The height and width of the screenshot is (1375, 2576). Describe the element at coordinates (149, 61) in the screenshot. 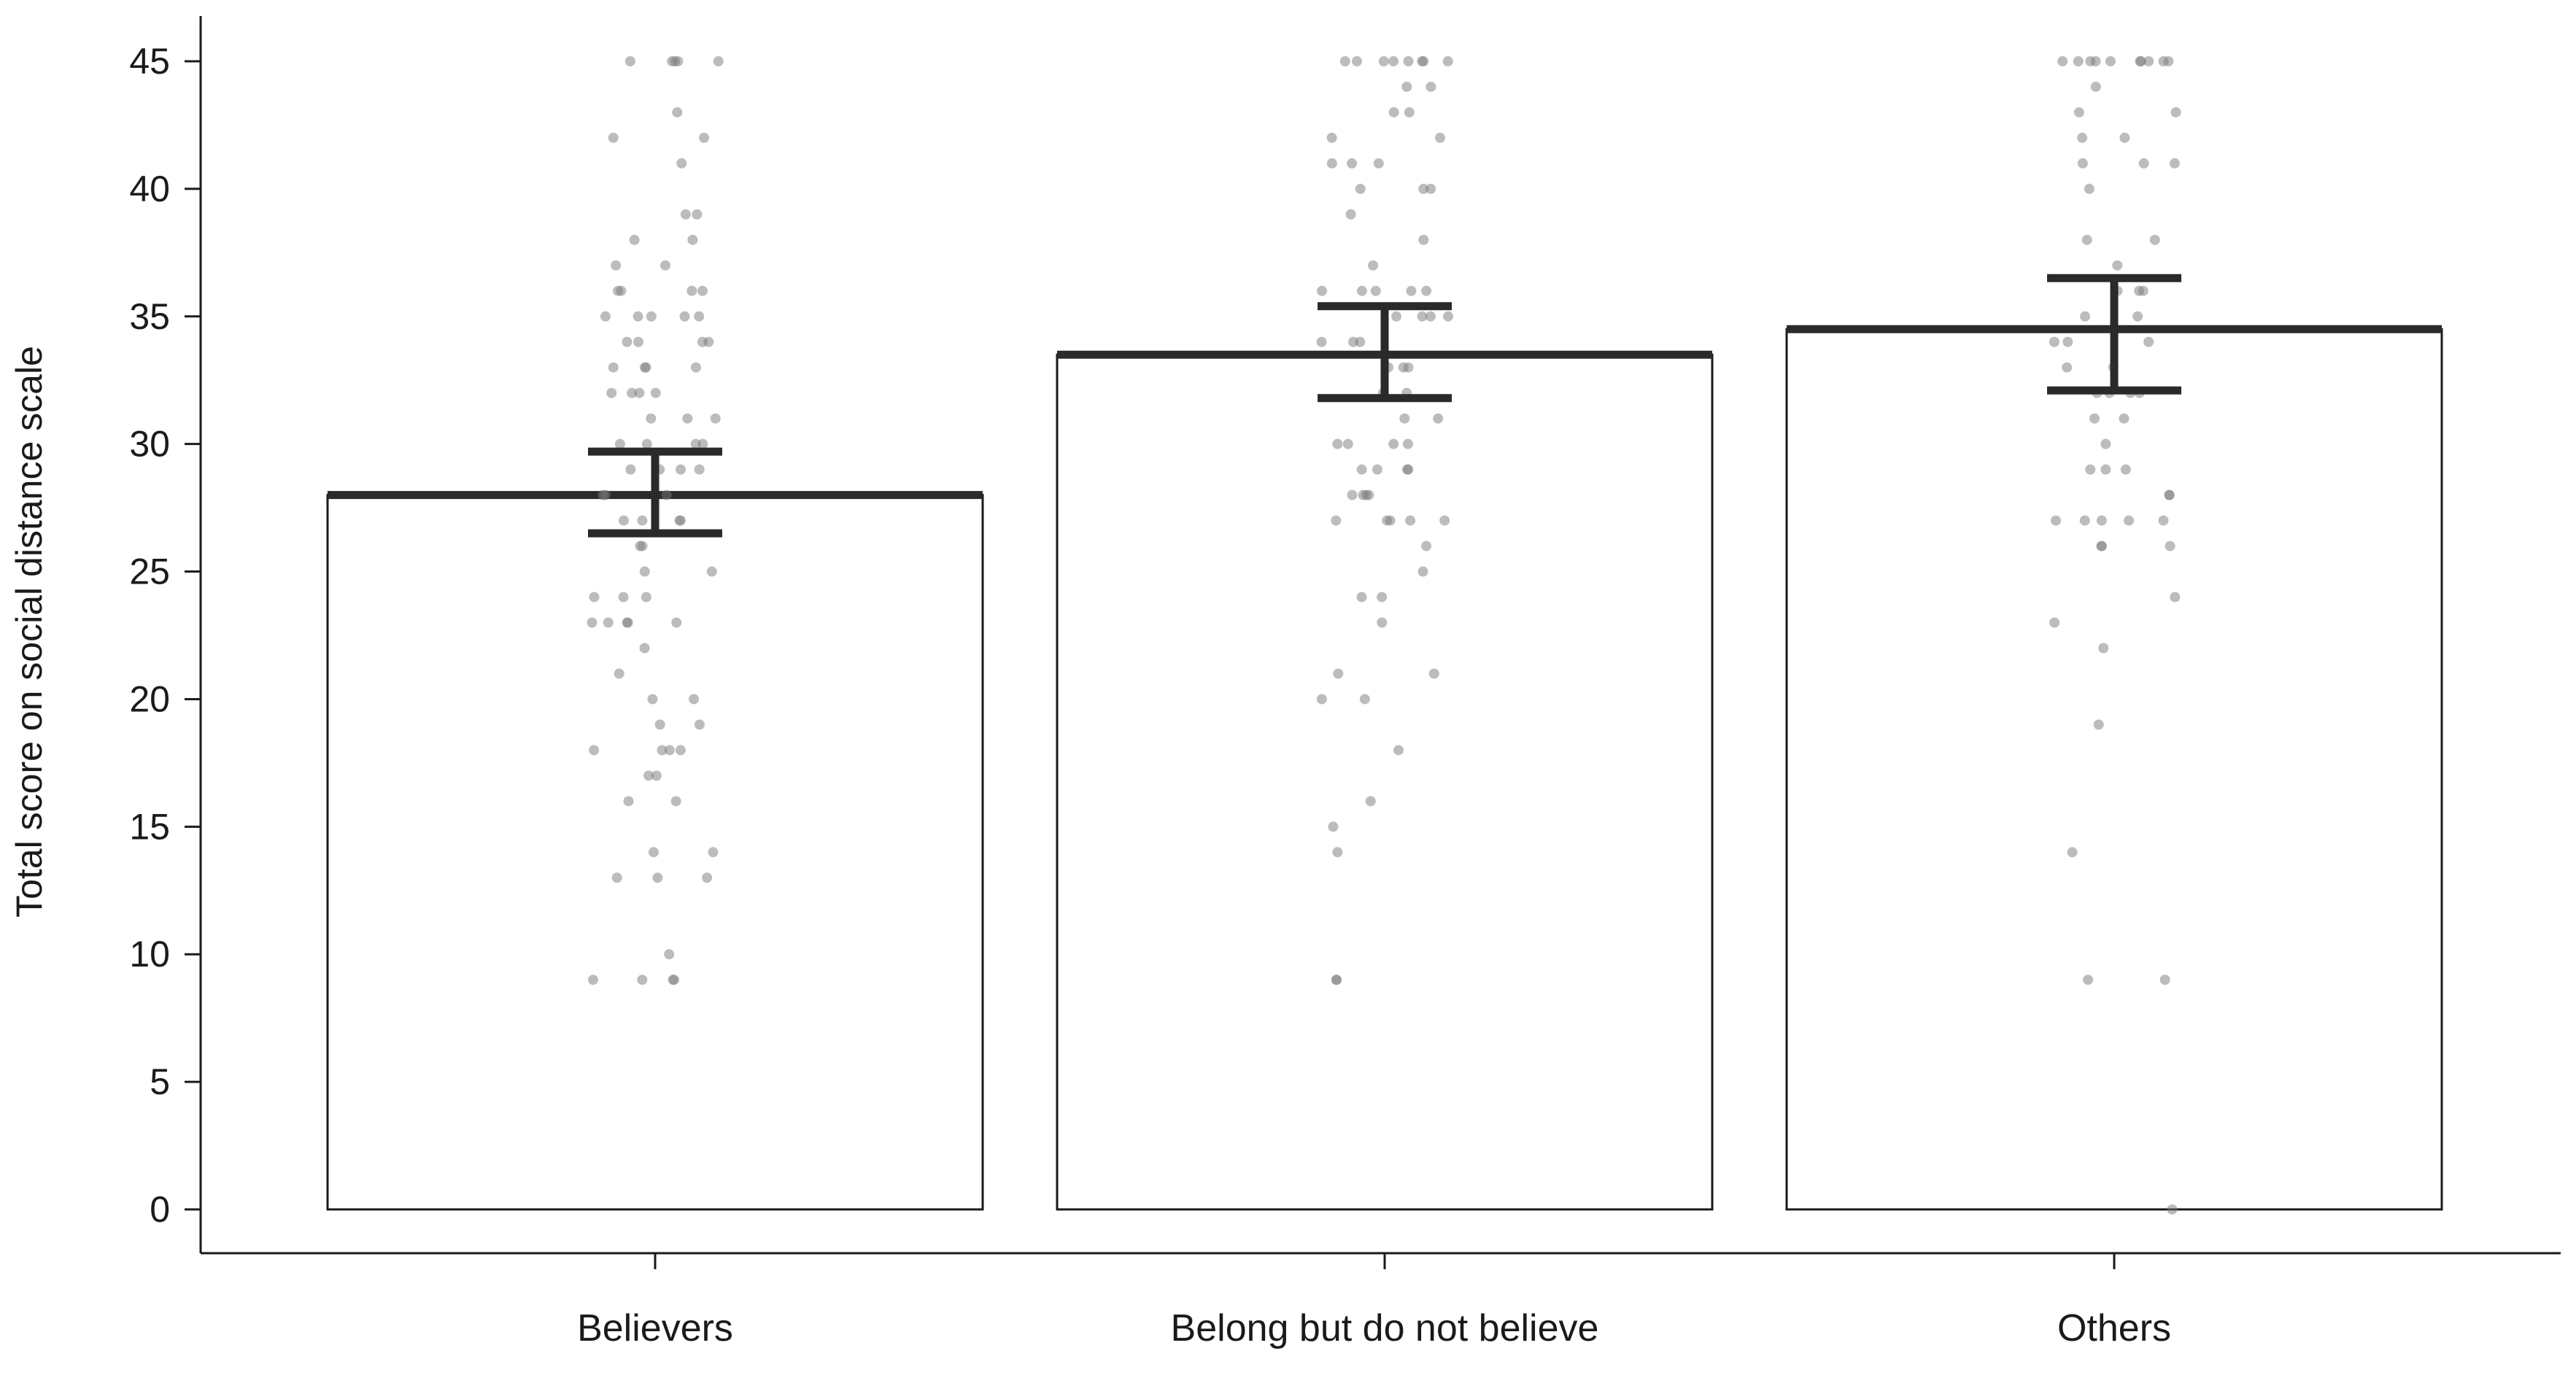

I see `y-tick-label: 45` at that location.